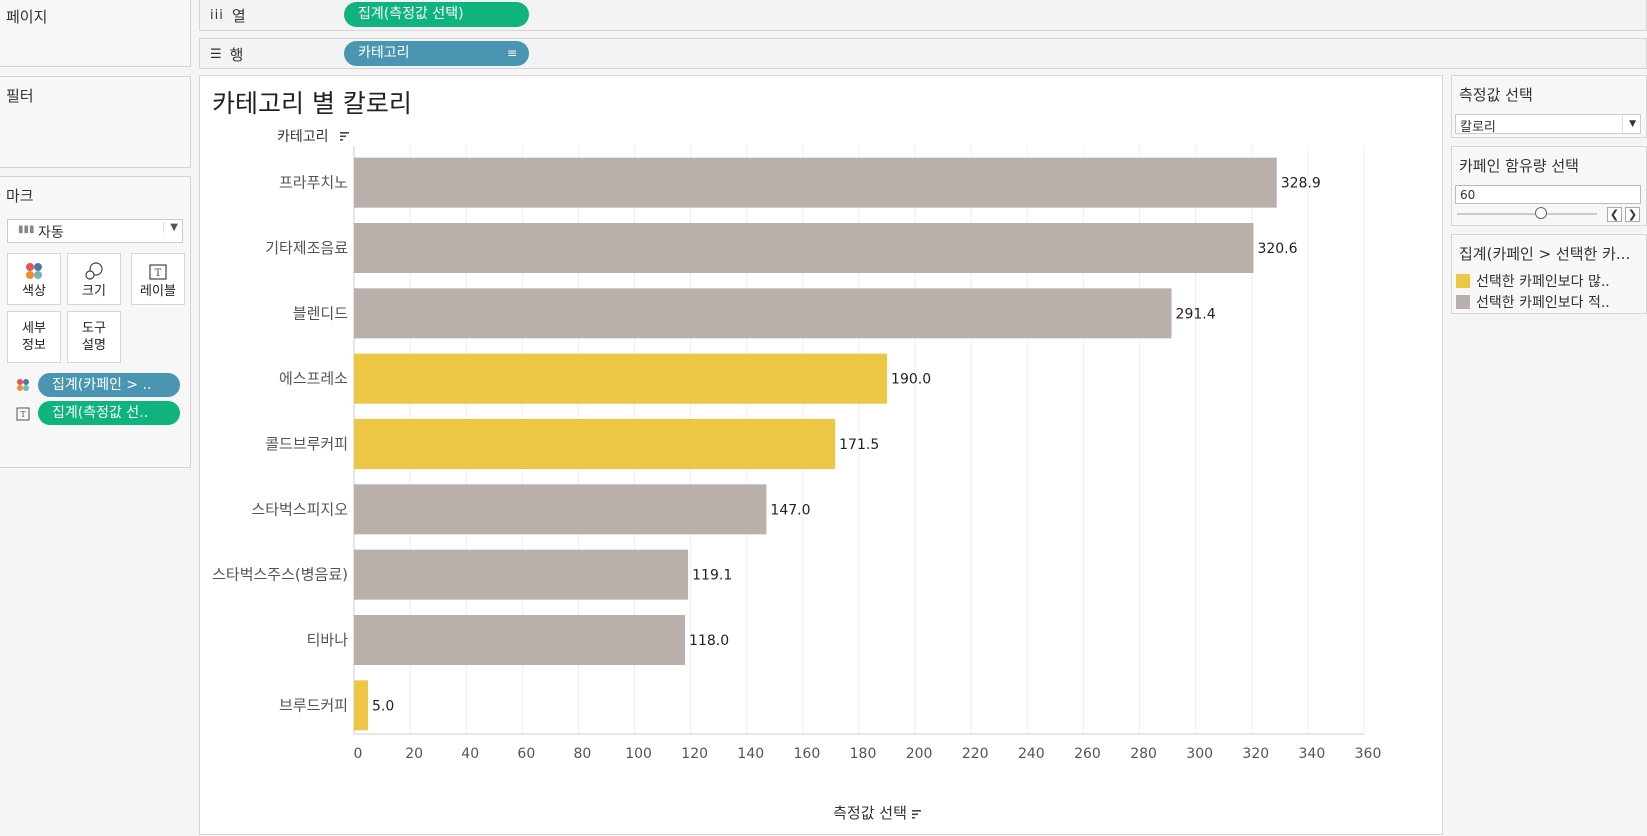 The image size is (1647, 836). I want to click on y-axis-header: 카테고리, so click(303, 137).